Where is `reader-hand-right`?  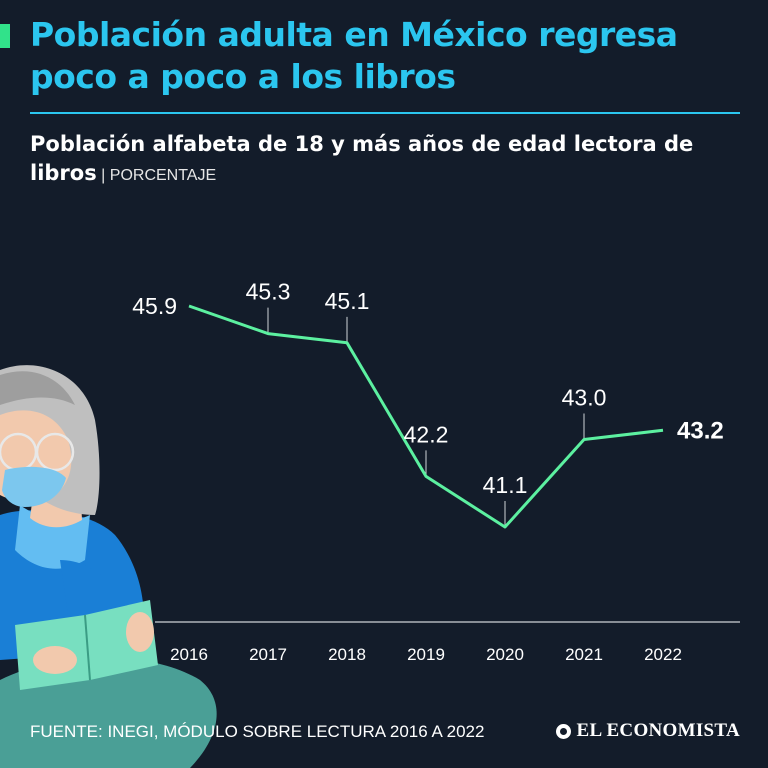
reader-hand-right is located at coordinates (140, 632).